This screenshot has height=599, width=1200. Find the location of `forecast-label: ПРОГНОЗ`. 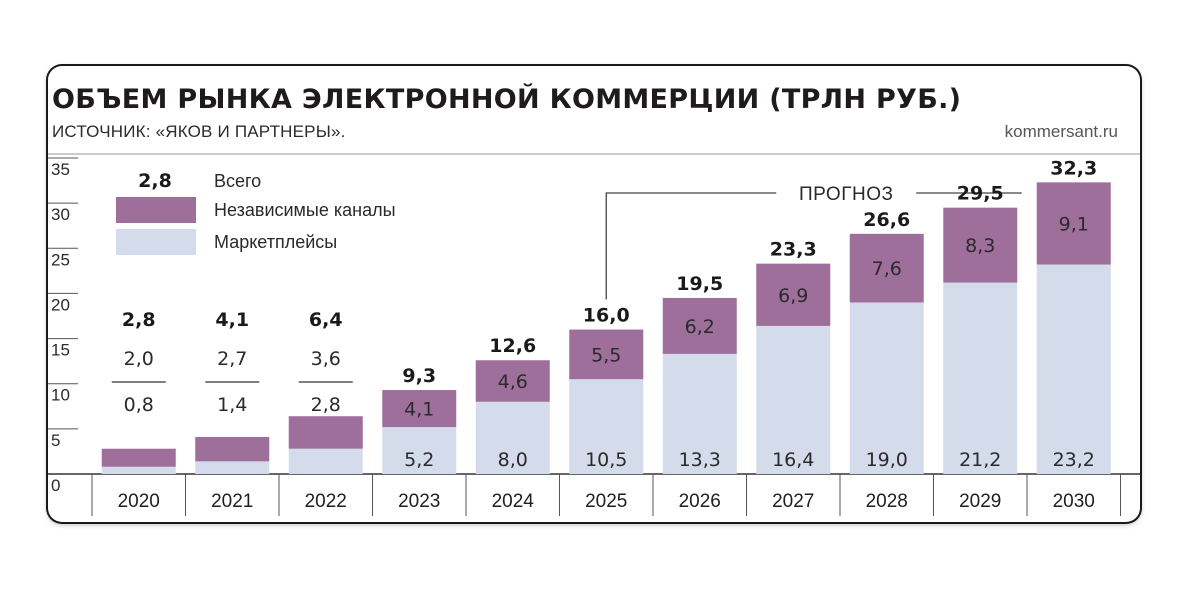

forecast-label: ПРОГНОЗ is located at coordinates (846, 194).